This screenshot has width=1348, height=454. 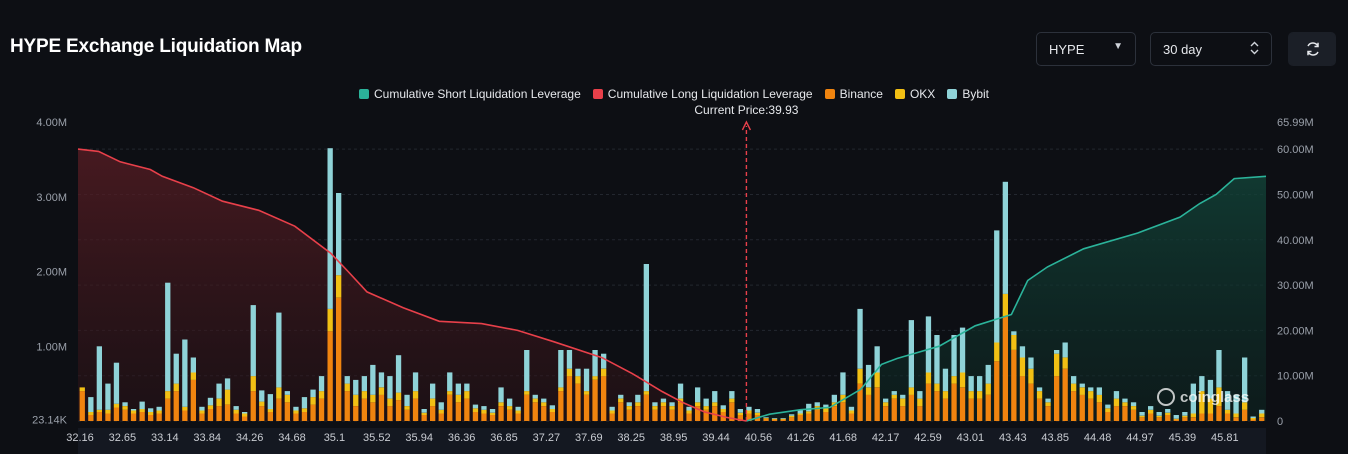 I want to click on refresh-button, so click(x=1312, y=49).